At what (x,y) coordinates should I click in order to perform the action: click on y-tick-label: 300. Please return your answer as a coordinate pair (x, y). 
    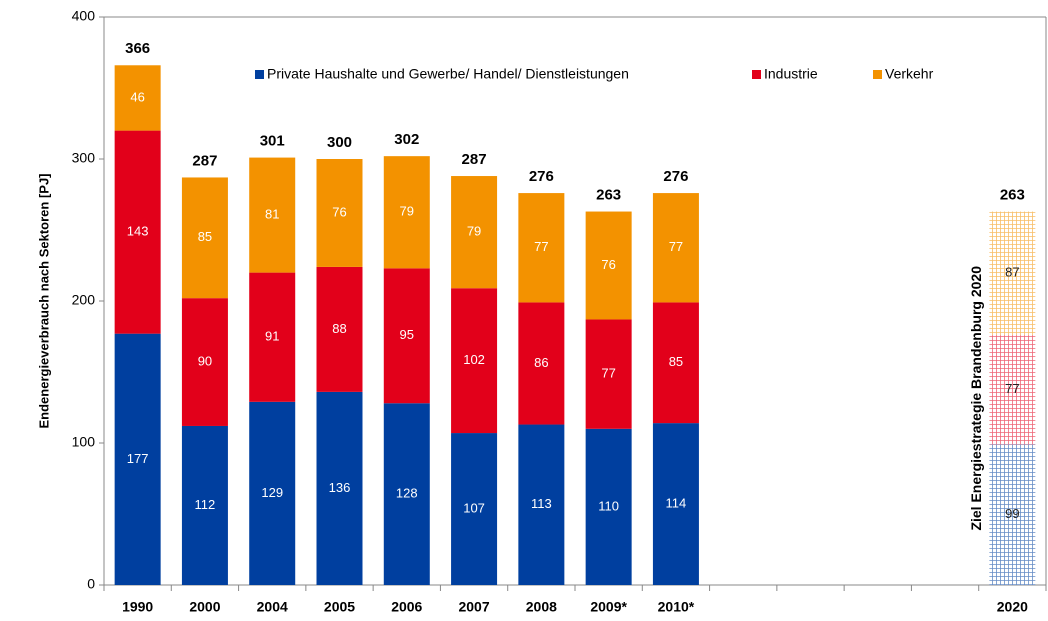
    Looking at the image, I should click on (84, 158).